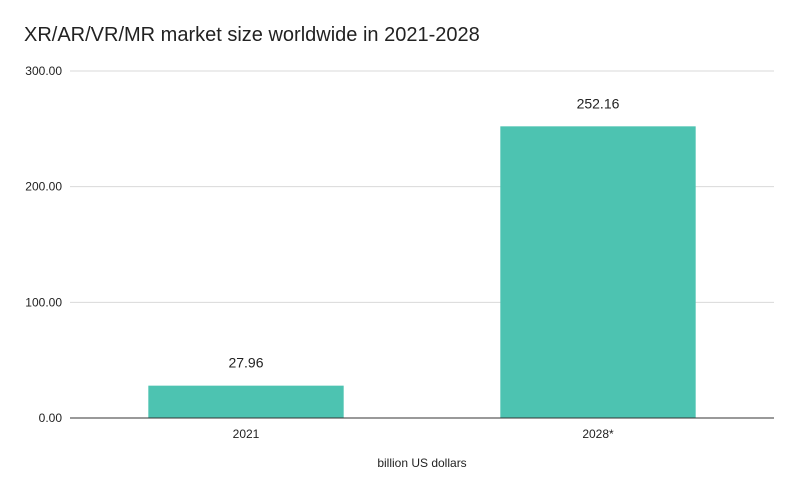 This screenshot has height=494, width=799. I want to click on x-axis-label: billion US dollars, so click(421, 463).